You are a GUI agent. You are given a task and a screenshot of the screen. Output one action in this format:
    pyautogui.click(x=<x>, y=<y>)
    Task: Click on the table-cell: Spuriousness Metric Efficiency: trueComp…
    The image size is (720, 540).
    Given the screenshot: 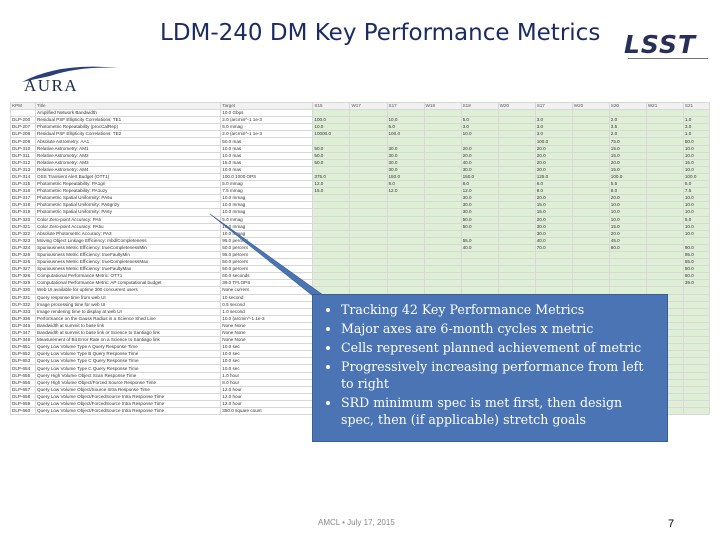 What is the action you would take?
    pyautogui.click(x=128, y=262)
    